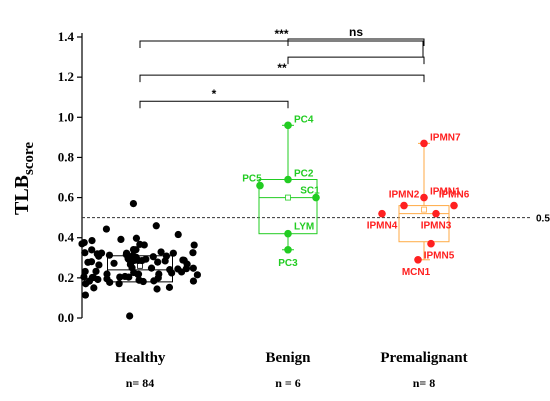 The image size is (550, 401). I want to click on significance-label: *, so click(214, 94).